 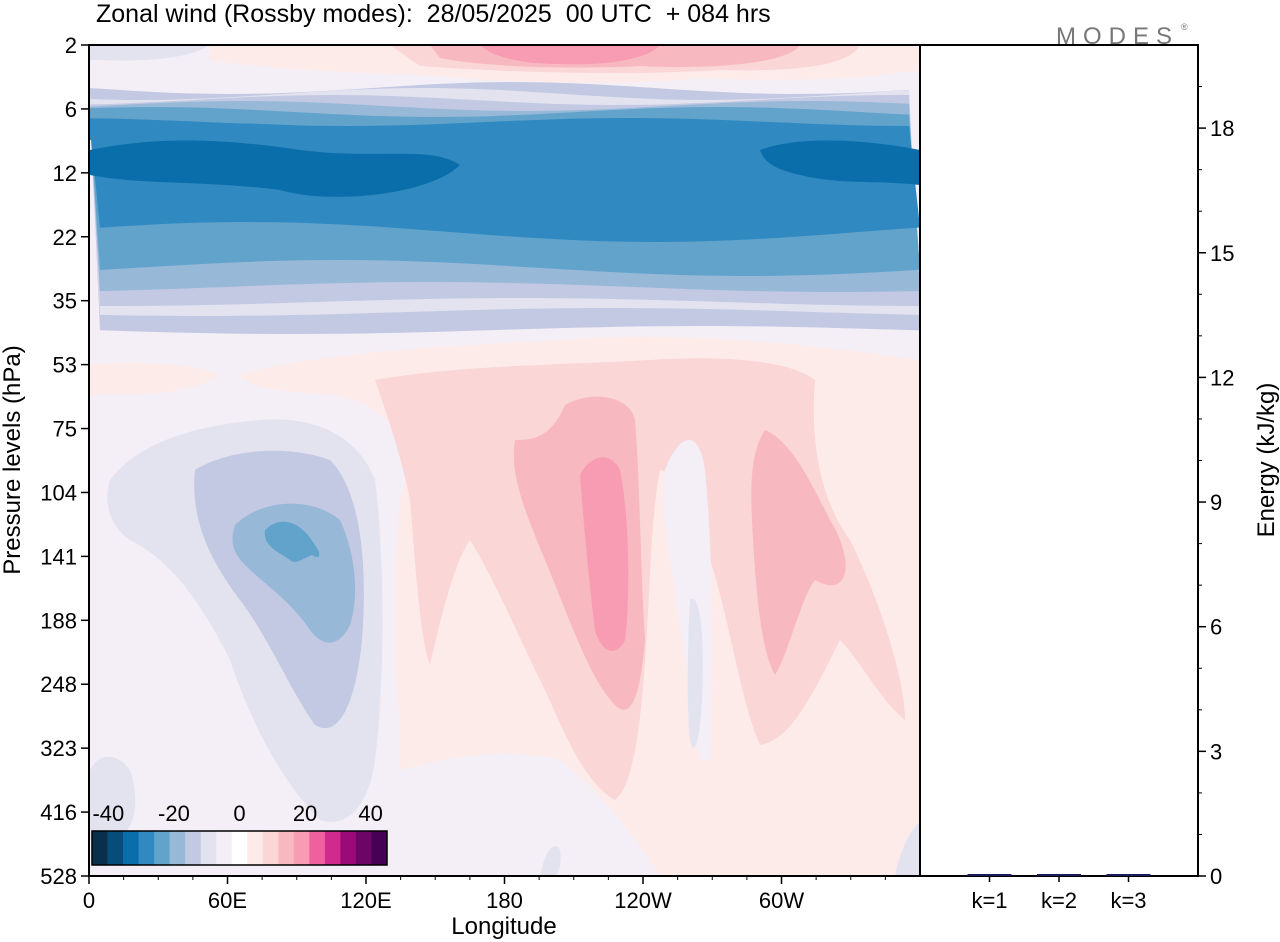 What do you see at coordinates (71, 109) in the screenshot?
I see `y-tick-label: 6` at bounding box center [71, 109].